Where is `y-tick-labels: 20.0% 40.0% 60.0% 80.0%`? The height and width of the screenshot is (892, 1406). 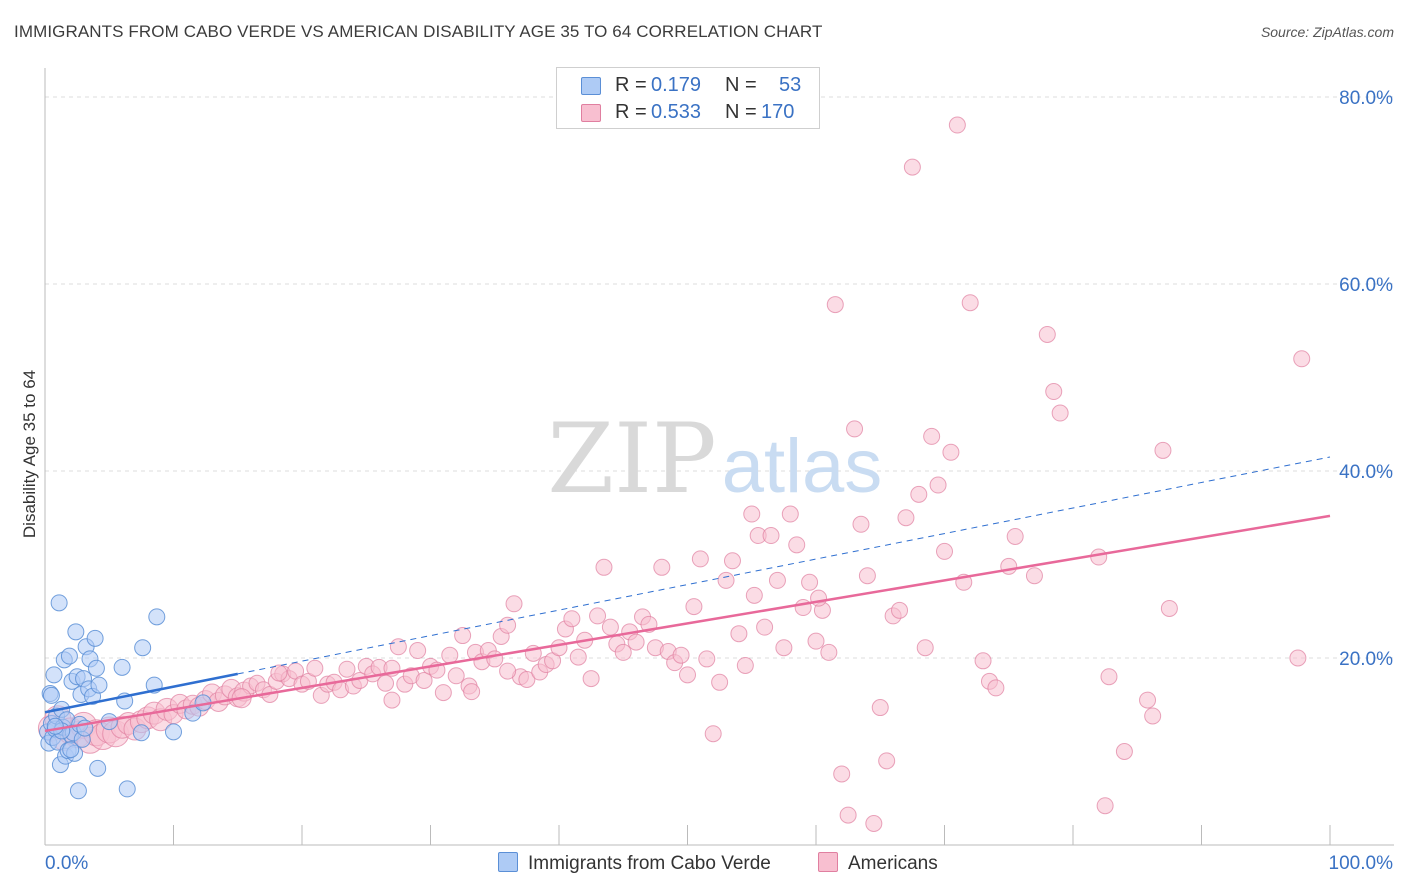 y-tick-labels: 20.0% 40.0% 60.0% 80.0% is located at coordinates (1366, 379).